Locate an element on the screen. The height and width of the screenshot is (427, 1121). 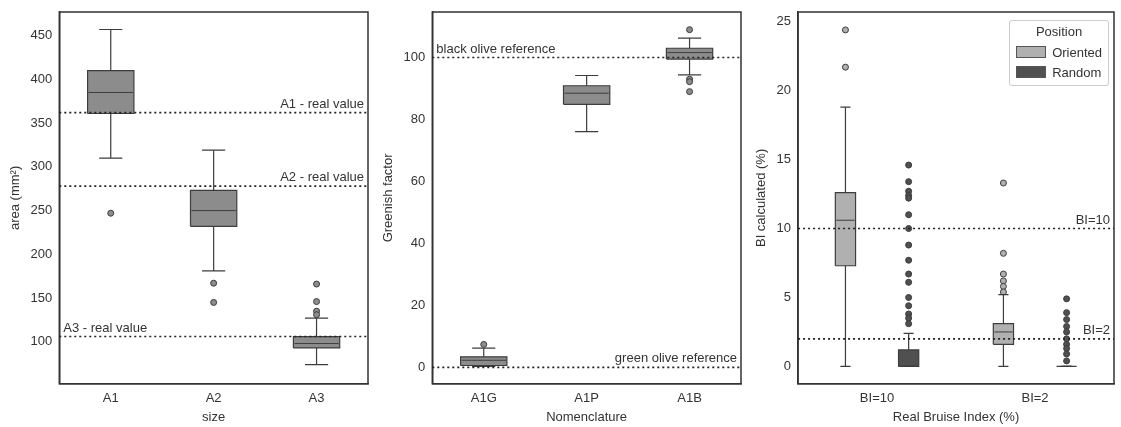
x-tick-label: A1G is located at coordinates (483, 398).